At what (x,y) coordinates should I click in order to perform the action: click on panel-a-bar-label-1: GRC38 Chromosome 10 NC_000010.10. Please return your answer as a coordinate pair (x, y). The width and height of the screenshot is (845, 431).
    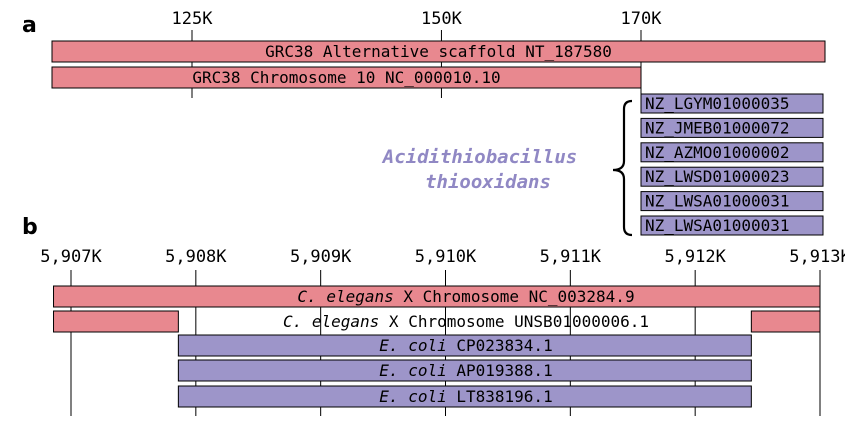
    Looking at the image, I should click on (346, 77).